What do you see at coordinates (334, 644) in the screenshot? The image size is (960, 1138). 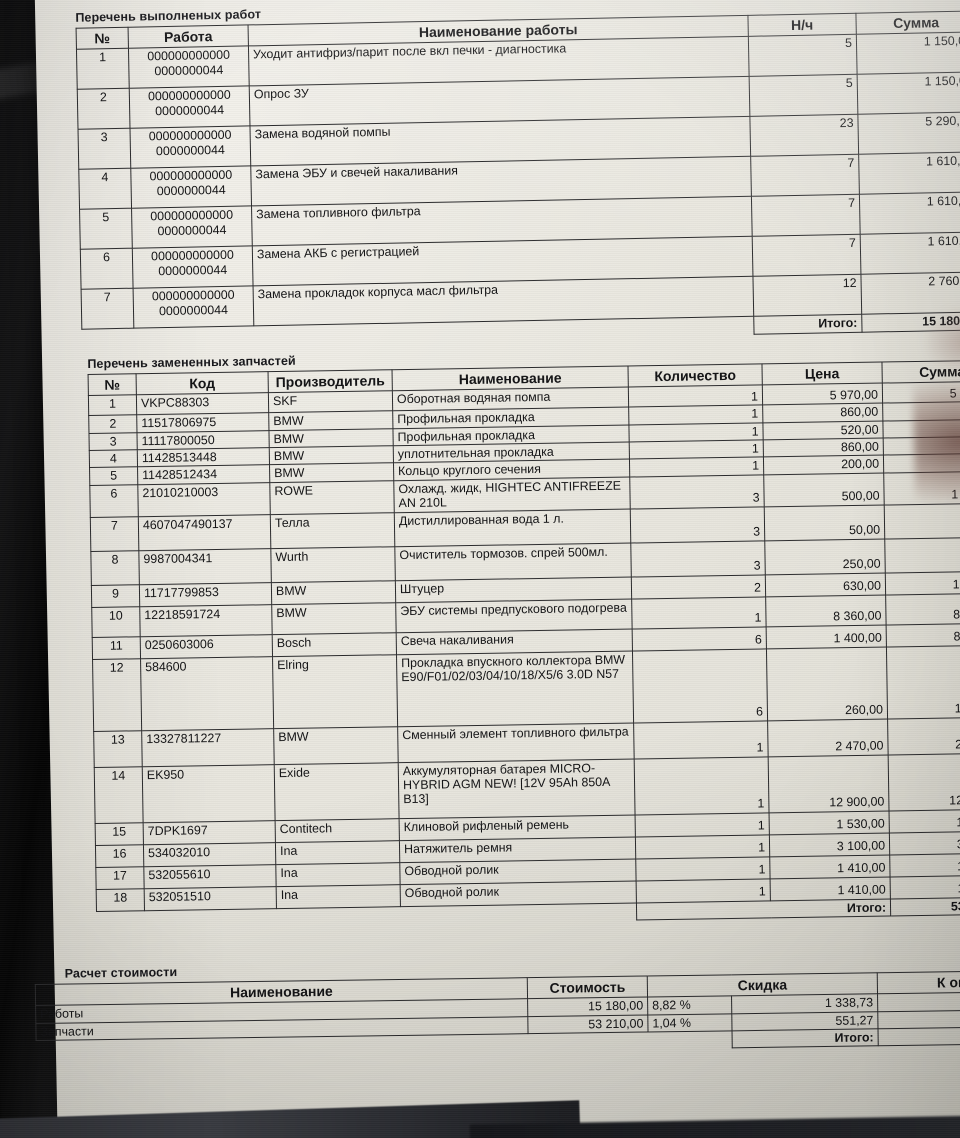 I see `cell-manufacturer: Bosch` at bounding box center [334, 644].